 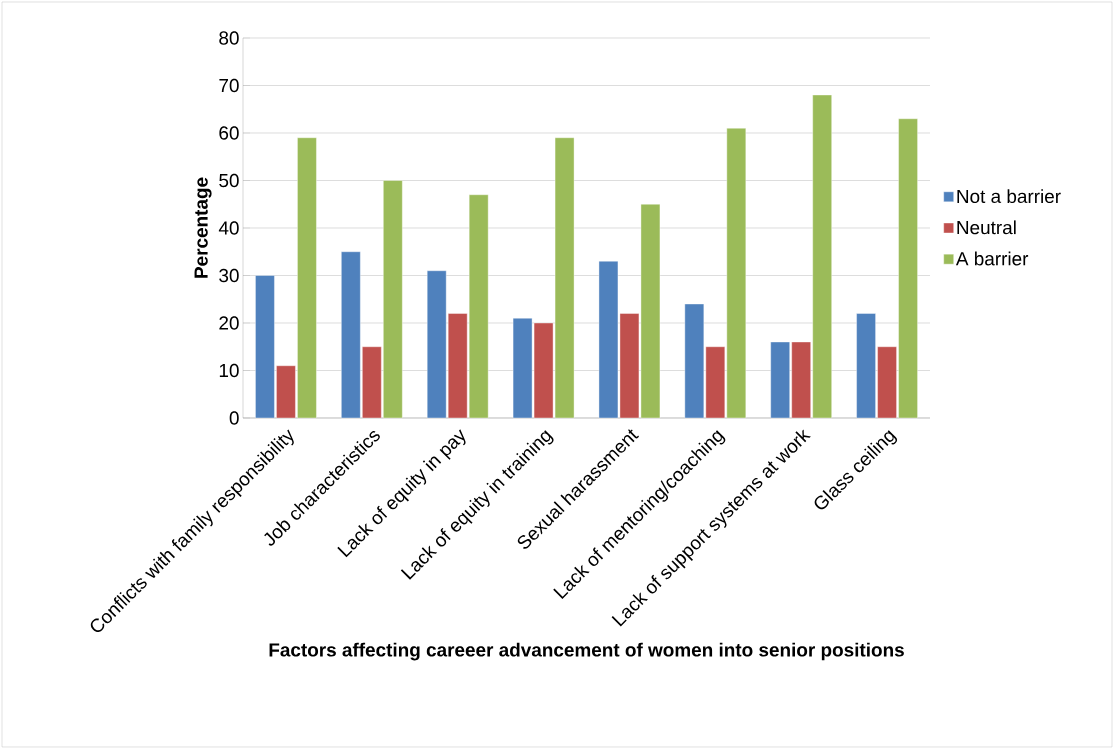 What do you see at coordinates (229, 38) in the screenshot?
I see `y-tick-label: 80` at bounding box center [229, 38].